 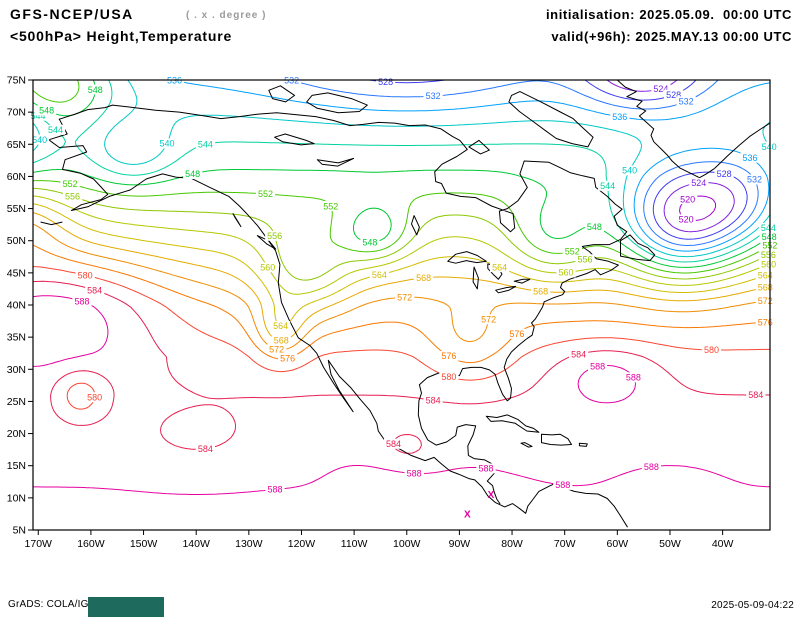 I want to click on y-axis-tick-label: 40N, so click(x=16, y=306).